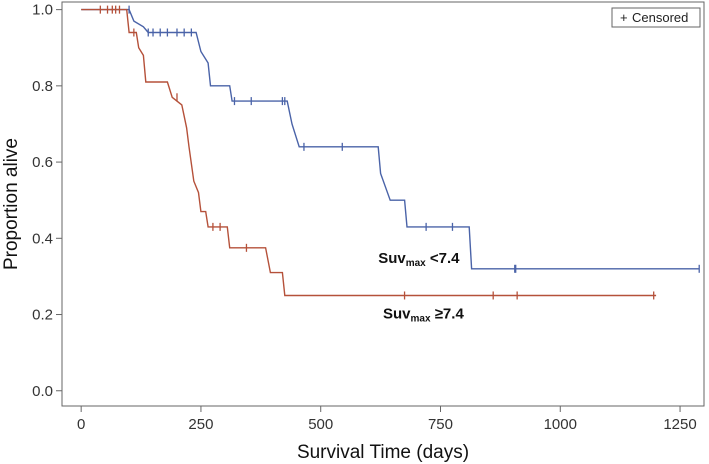 The image size is (709, 464). What do you see at coordinates (42, 86) in the screenshot?
I see `y-tick-label: 0.8` at bounding box center [42, 86].